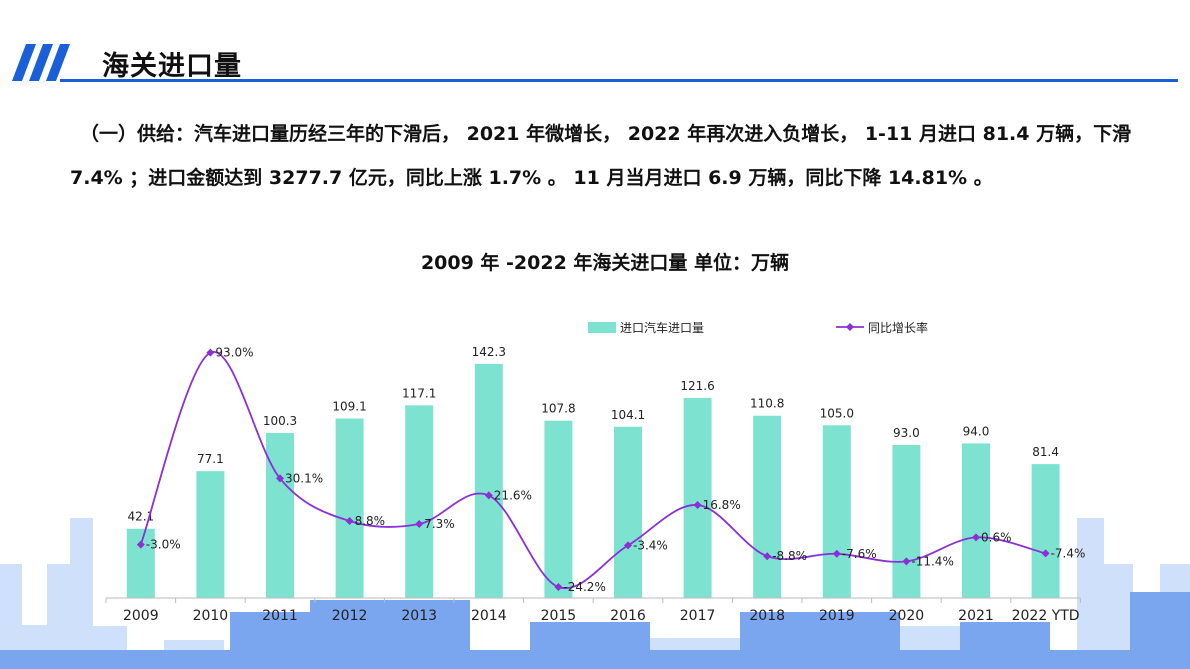 This screenshot has width=1190, height=669. I want to click on growth-rate-label: 8.8%, so click(370, 521).